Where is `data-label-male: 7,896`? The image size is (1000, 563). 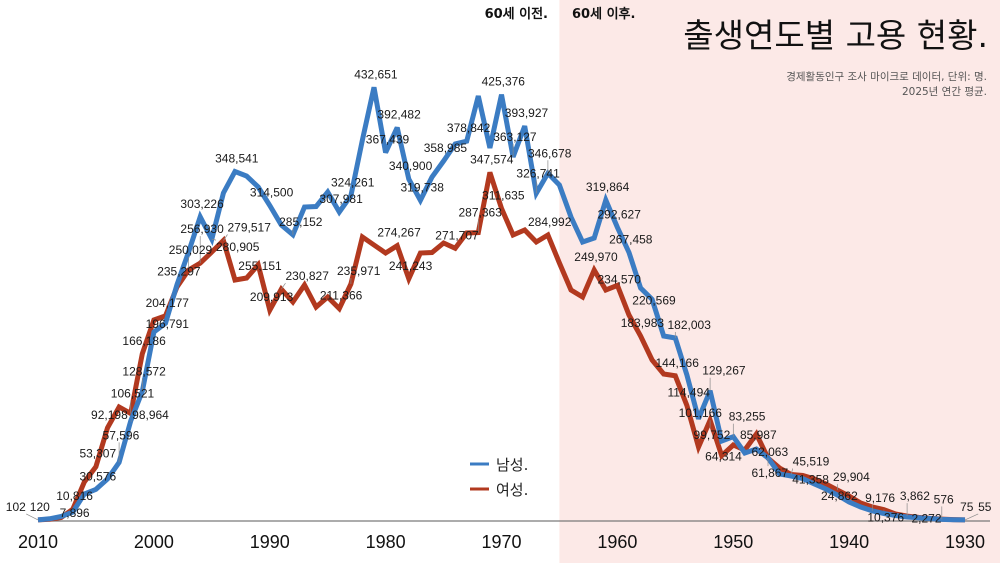 data-label-male: 7,896 is located at coordinates (75, 513).